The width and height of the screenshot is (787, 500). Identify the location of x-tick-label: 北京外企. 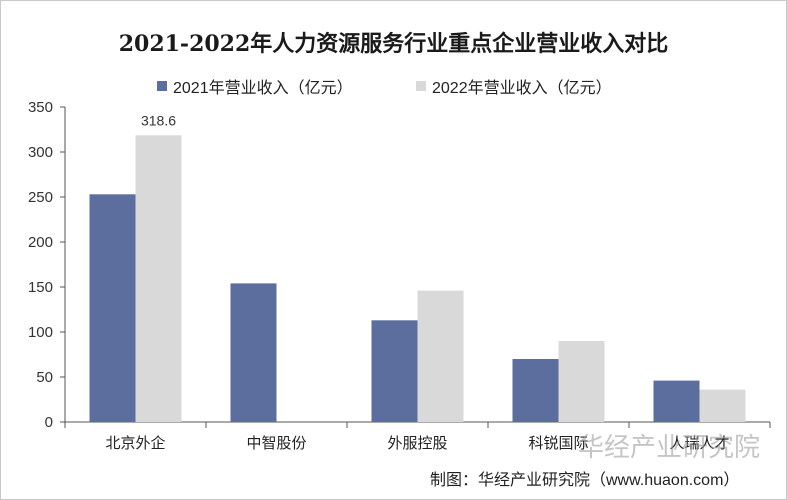
(135, 443).